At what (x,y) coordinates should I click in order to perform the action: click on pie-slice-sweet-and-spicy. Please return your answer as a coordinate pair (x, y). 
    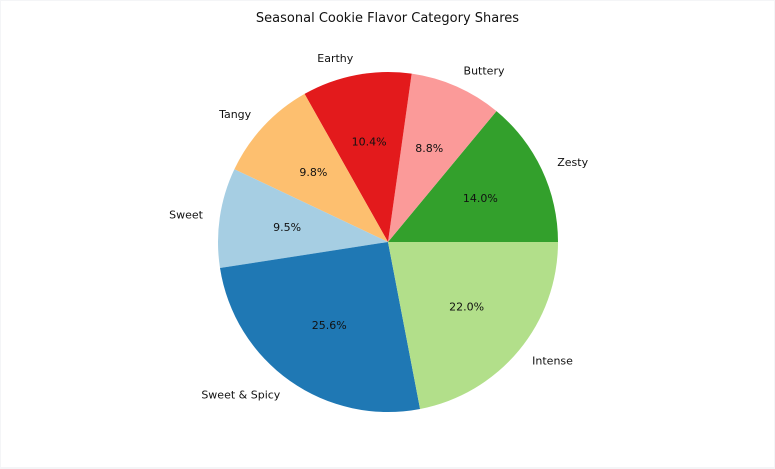
    Looking at the image, I should click on (320, 327).